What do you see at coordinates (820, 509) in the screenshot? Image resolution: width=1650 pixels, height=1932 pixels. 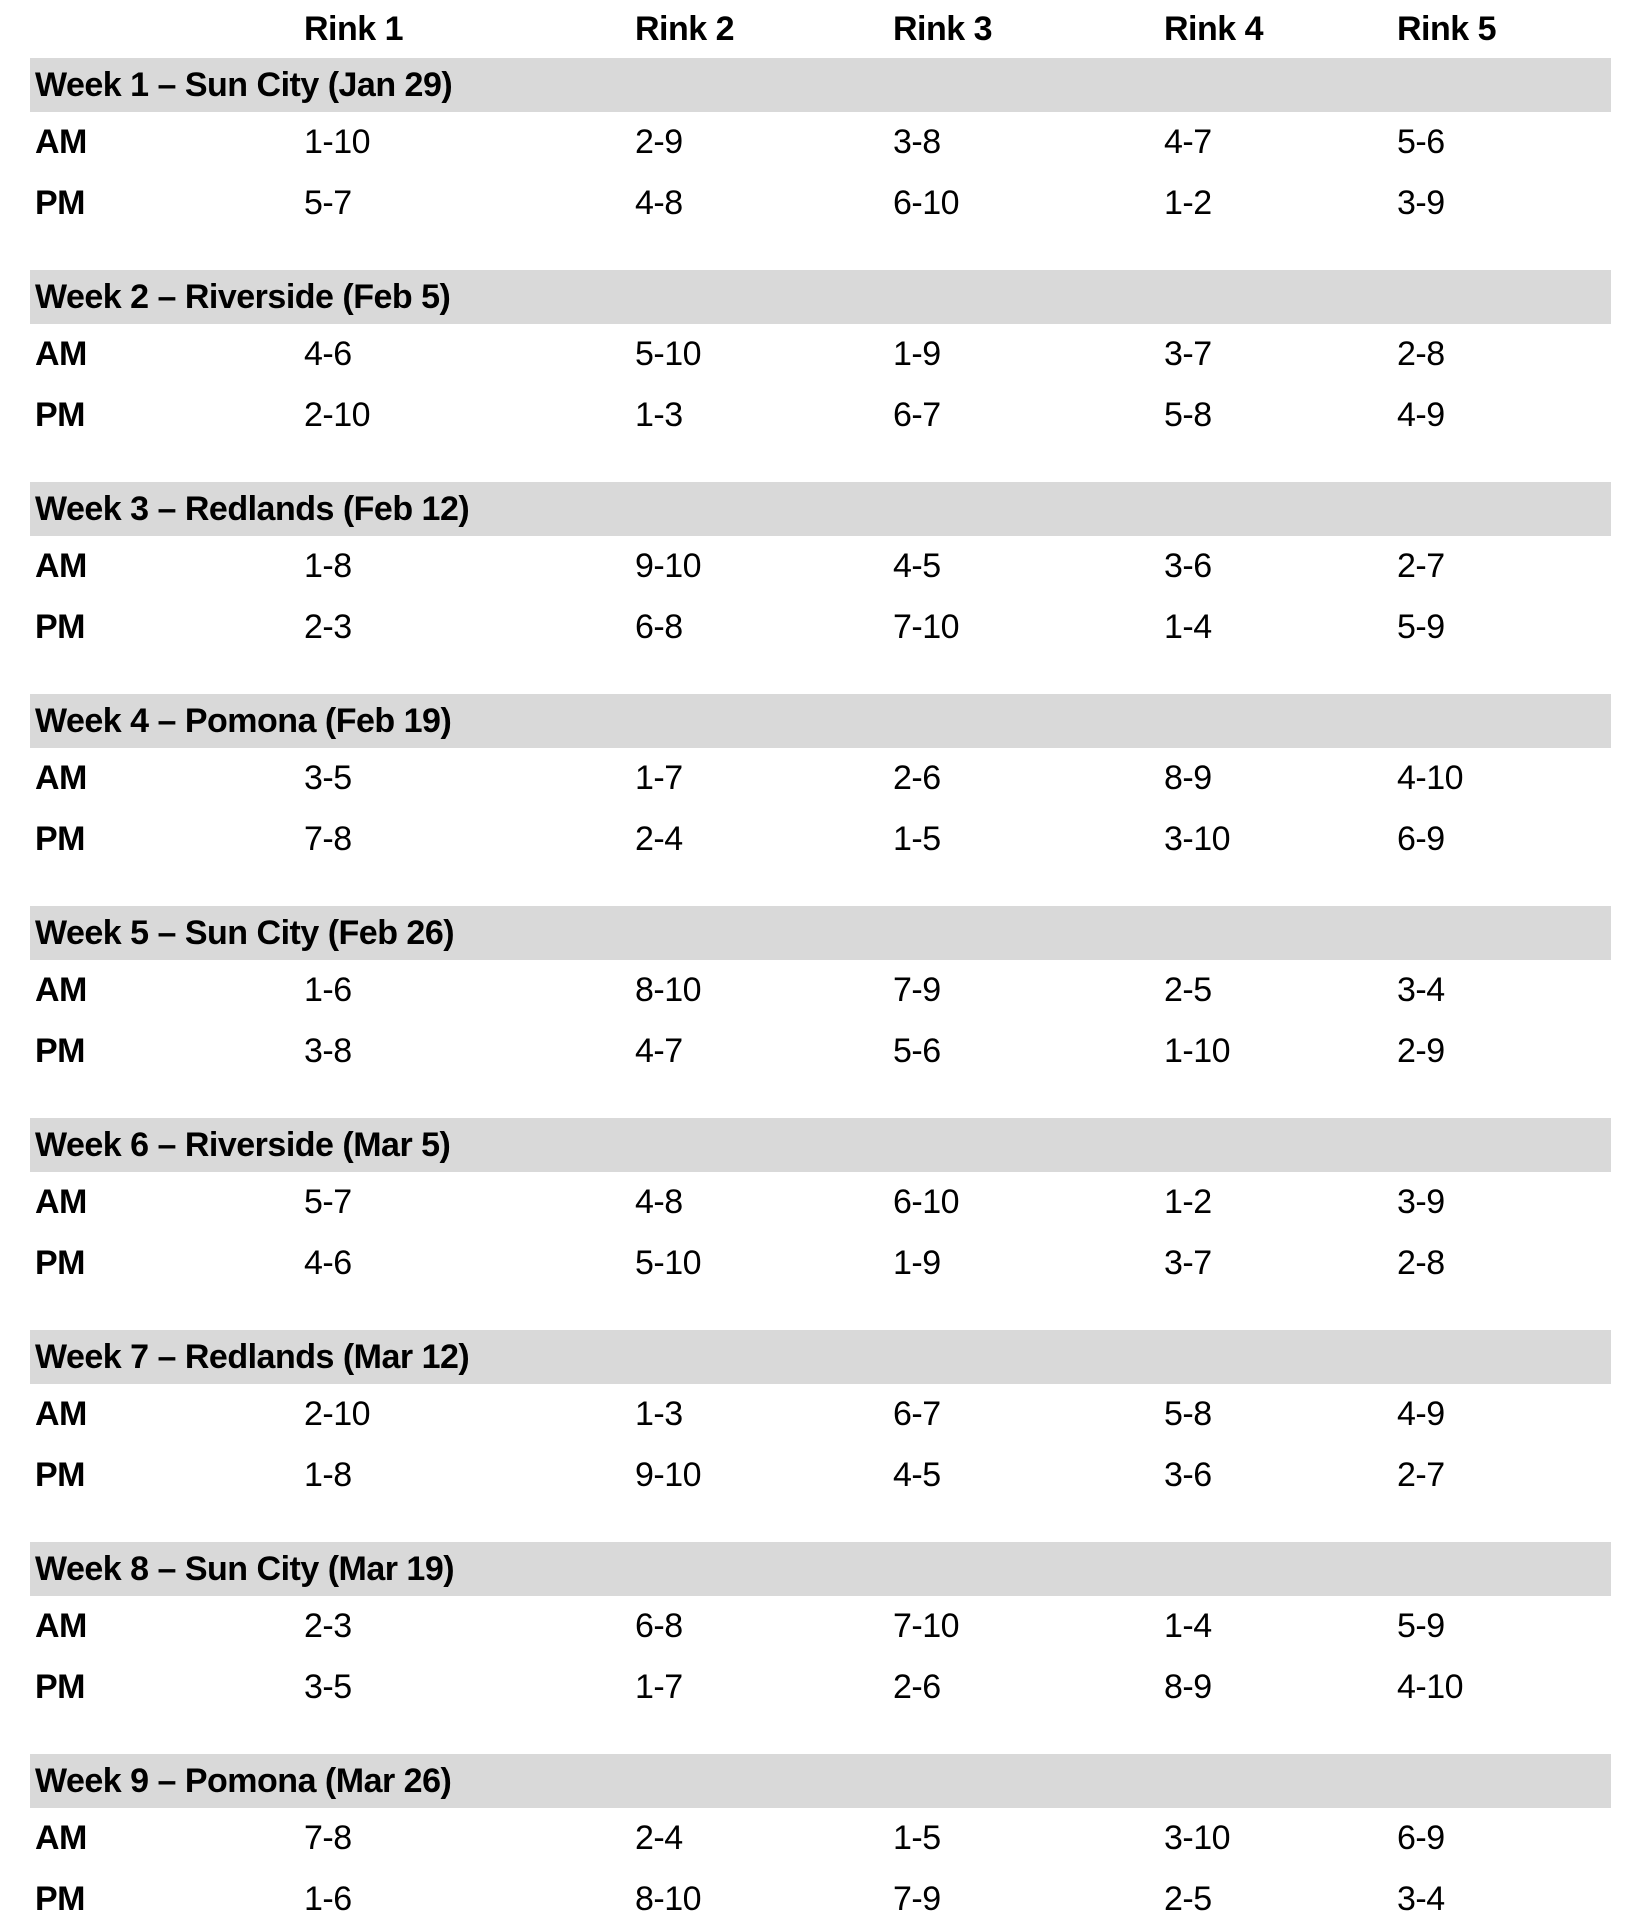 I see `week-header-band: Week 3 – Redlands (Feb 12)` at bounding box center [820, 509].